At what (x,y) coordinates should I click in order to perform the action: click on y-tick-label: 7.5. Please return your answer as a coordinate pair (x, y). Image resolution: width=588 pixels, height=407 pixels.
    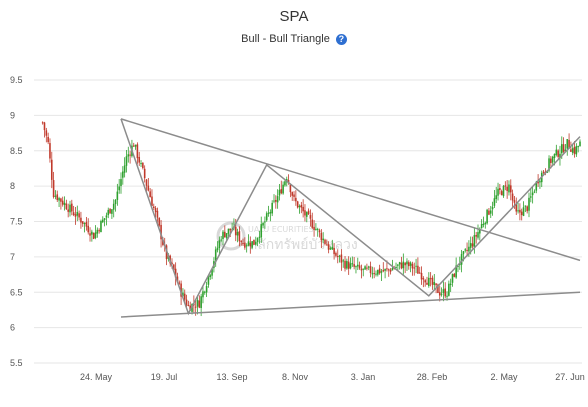
    Looking at the image, I should click on (16, 222).